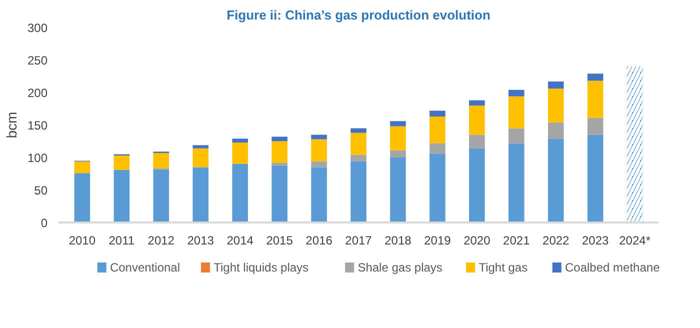 The image size is (700, 328). I want to click on x-tick-label: 2010, so click(82, 241).